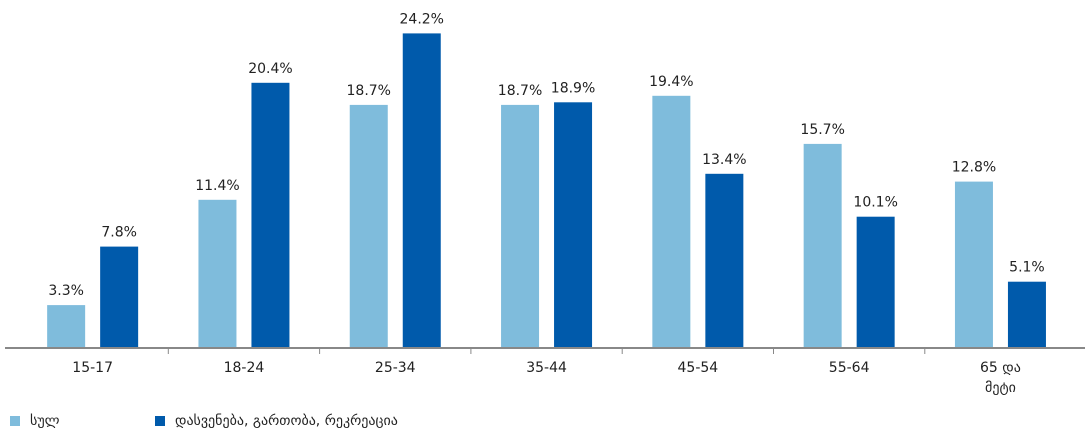 The width and height of the screenshot is (1092, 438). Describe the element at coordinates (92, 368) in the screenshot. I see `x-tick-label: 15-17` at that location.